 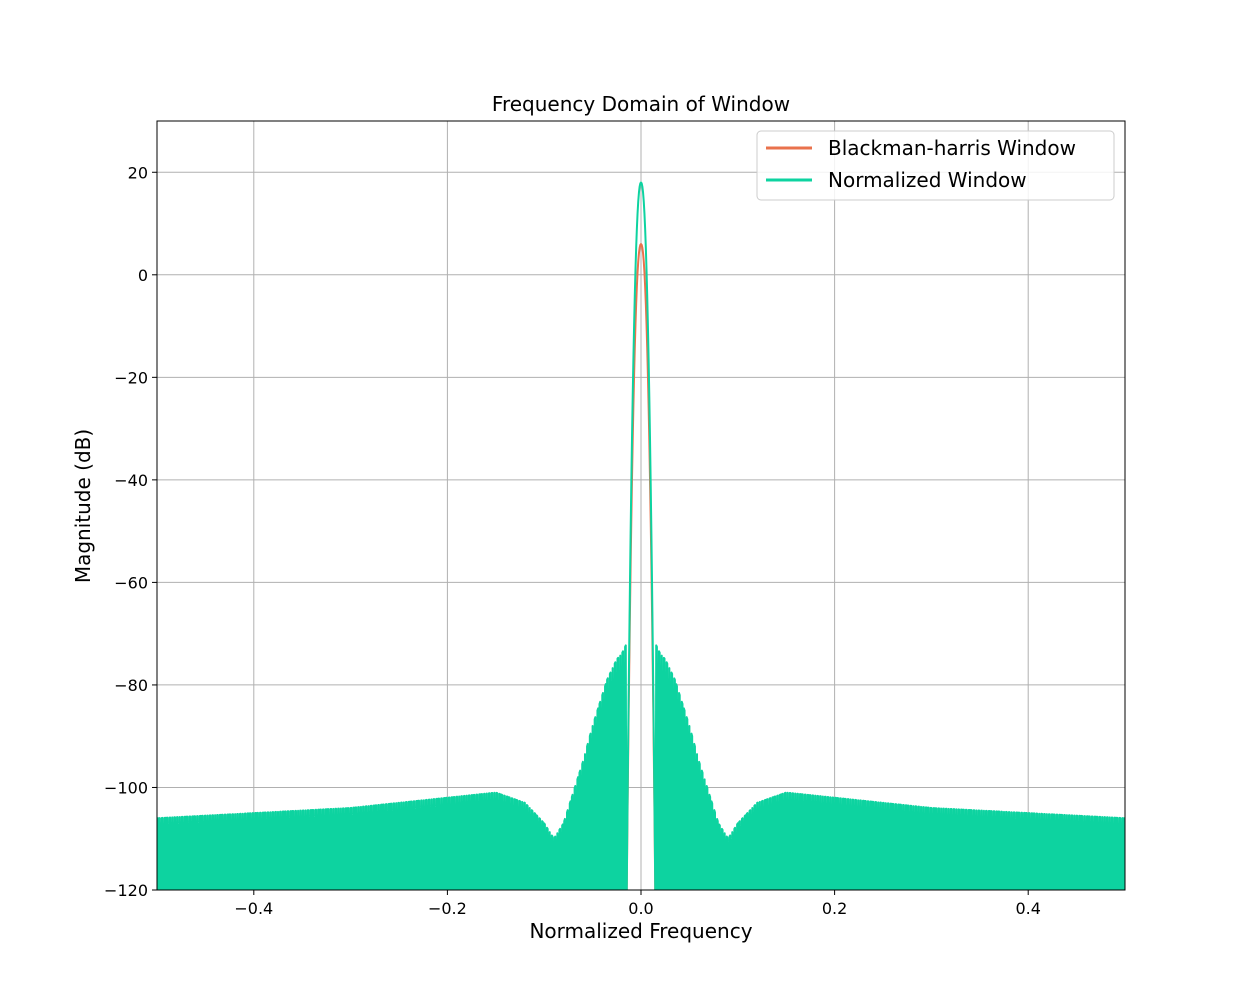 I want to click on y-tick-label: −120, so click(x=126, y=890).